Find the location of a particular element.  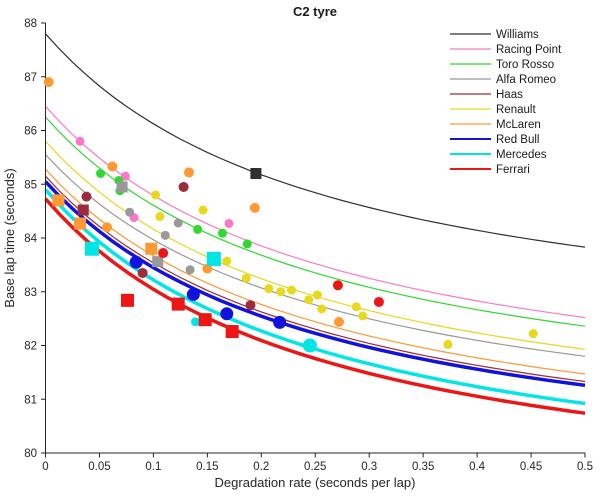

x-tick-label: 0.2 is located at coordinates (261, 467).